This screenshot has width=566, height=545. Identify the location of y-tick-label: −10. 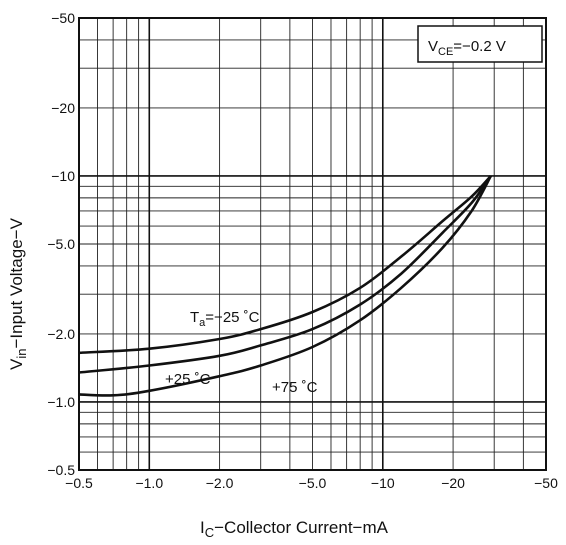
(63, 176).